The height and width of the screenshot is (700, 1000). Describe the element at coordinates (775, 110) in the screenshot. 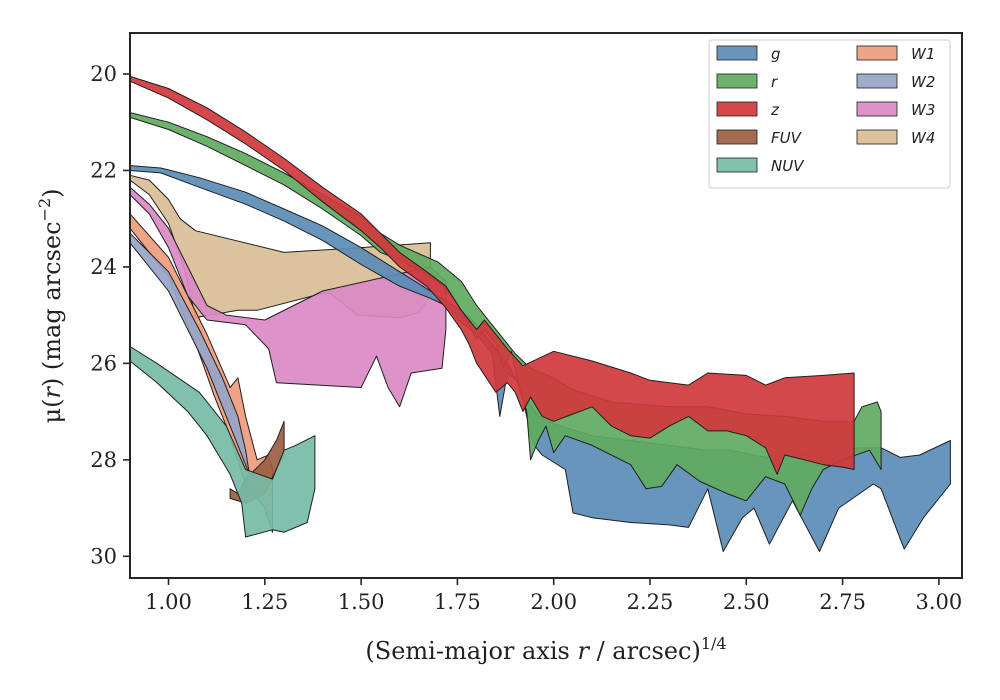

I see `legend-label-z: z` at that location.